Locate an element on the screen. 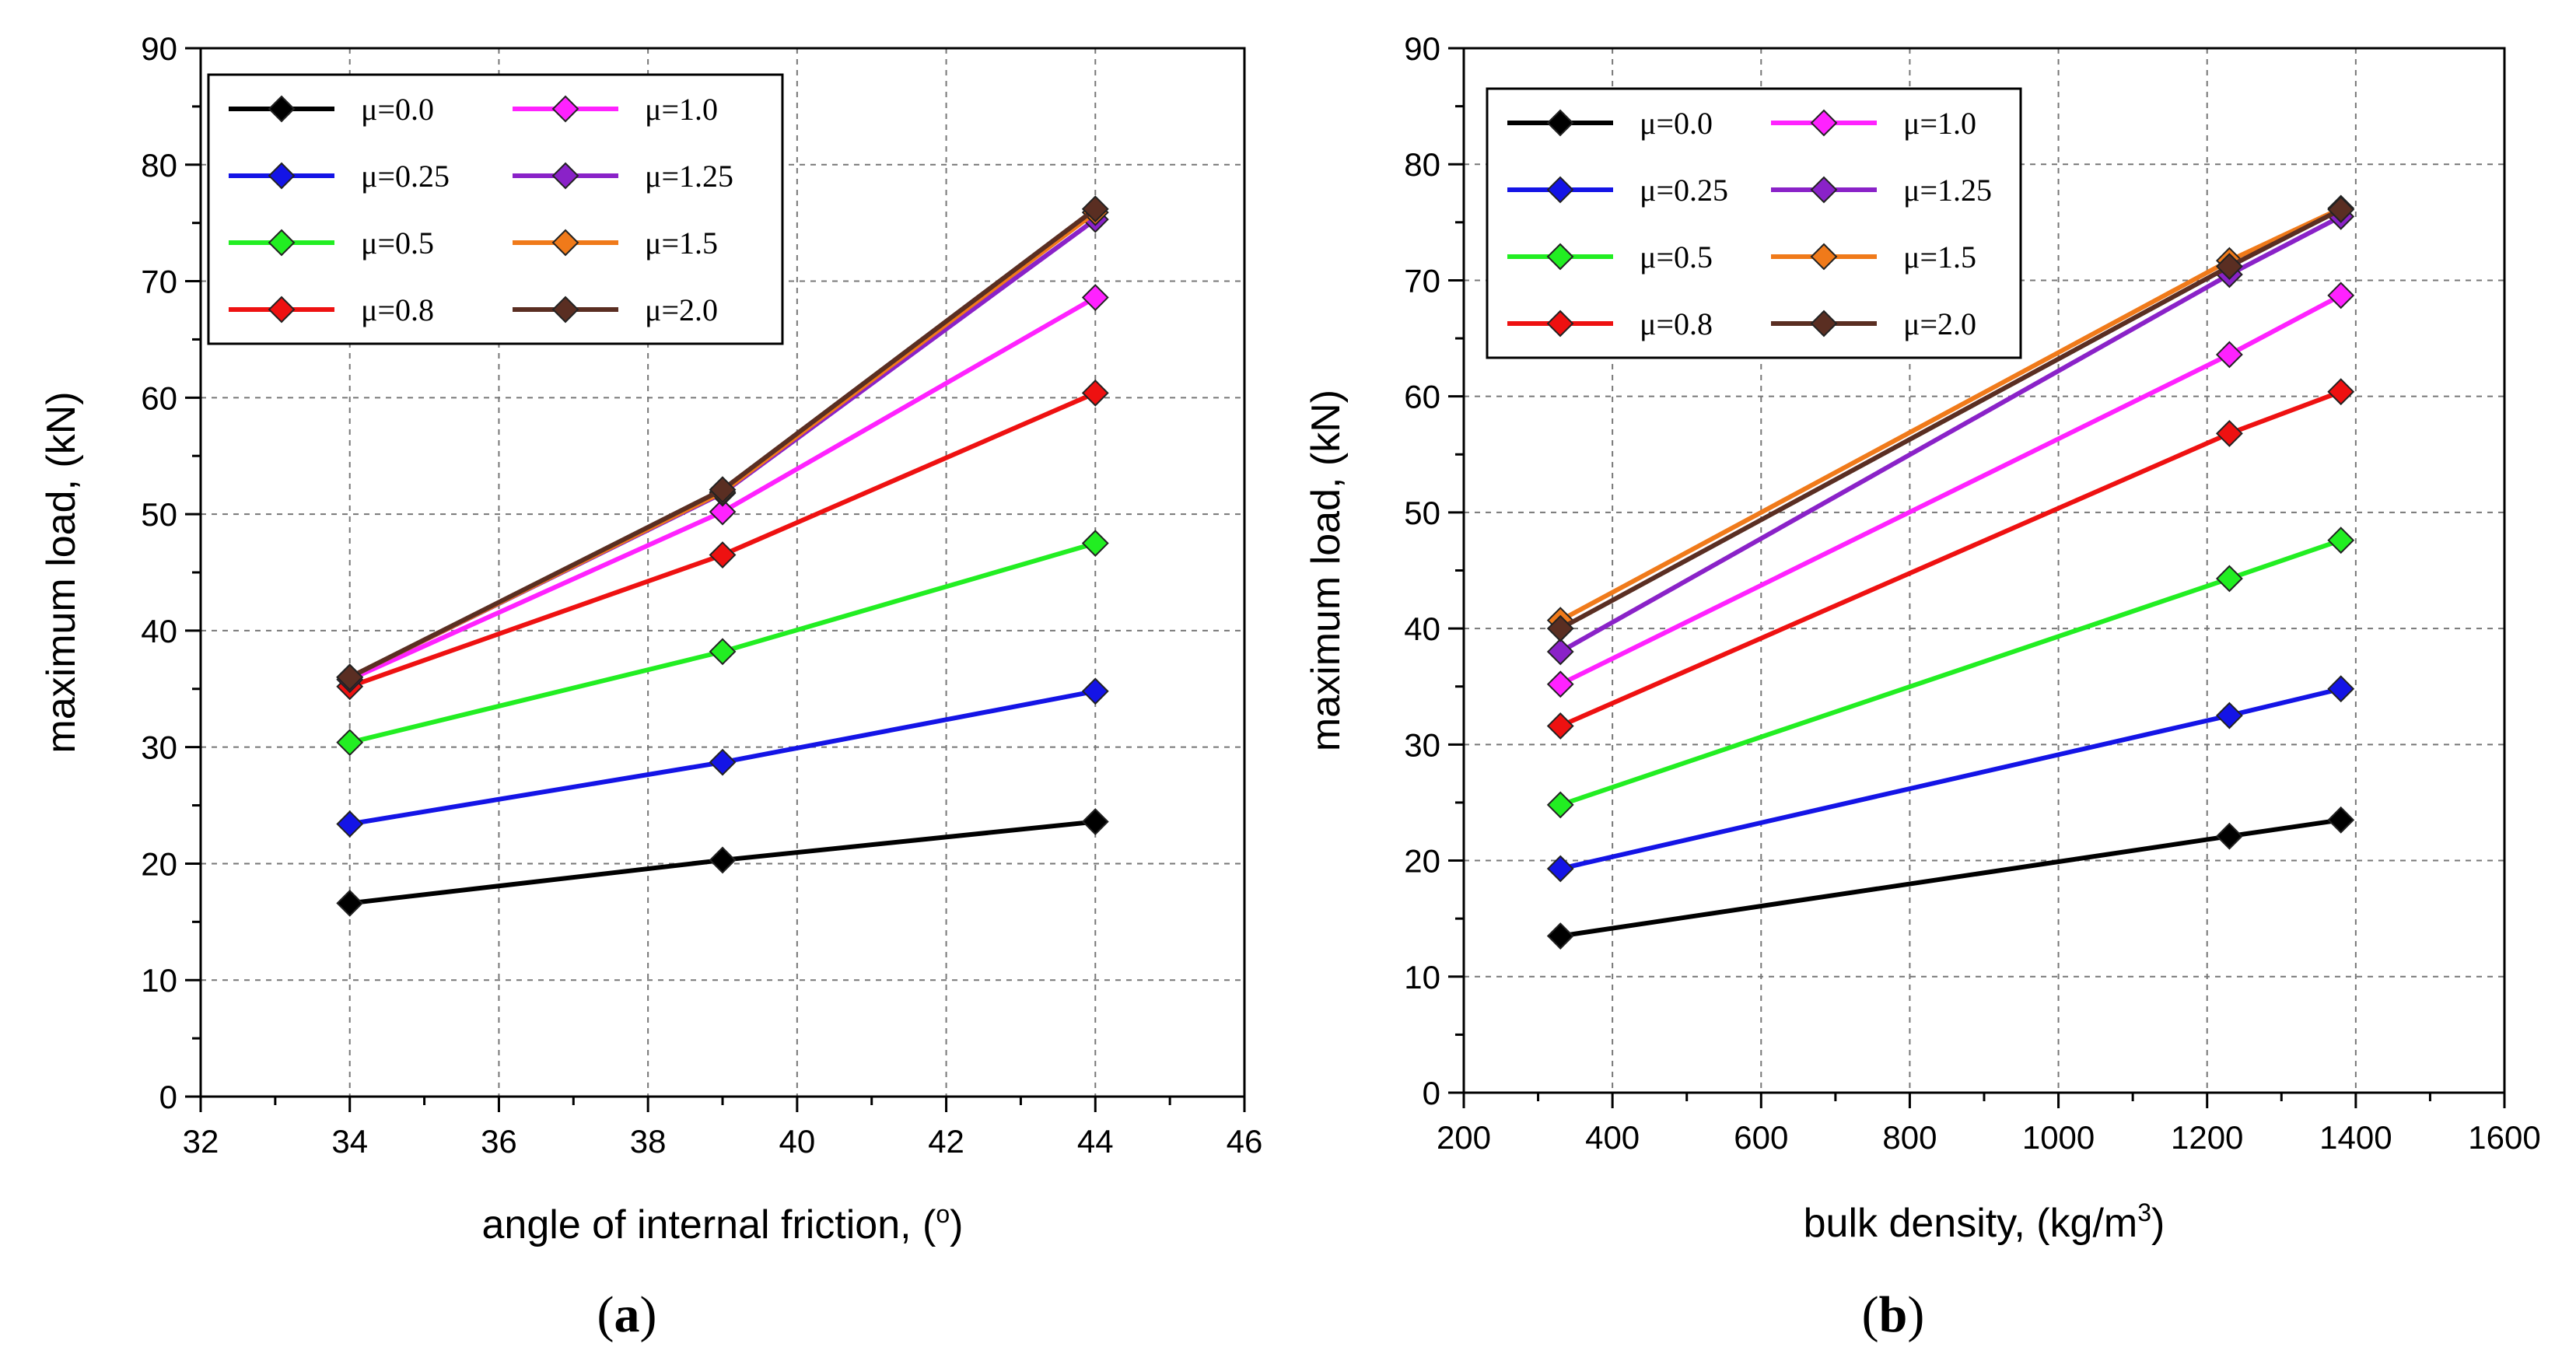 The image size is (2576, 1361). panel-a-x-tick-label: 38 is located at coordinates (648, 1142).